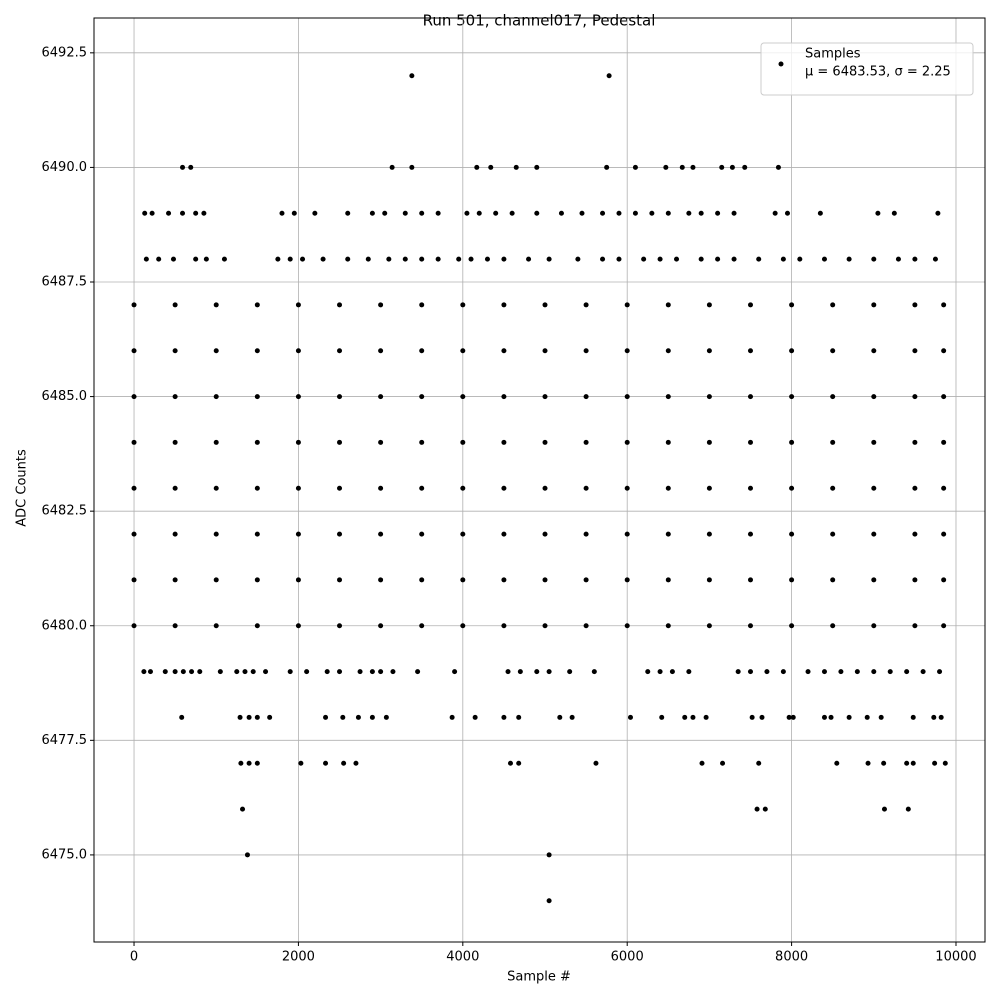 The image size is (1000, 1004). Describe the element at coordinates (65, 740) in the screenshot. I see `y-tick-label: 6477.5` at that location.